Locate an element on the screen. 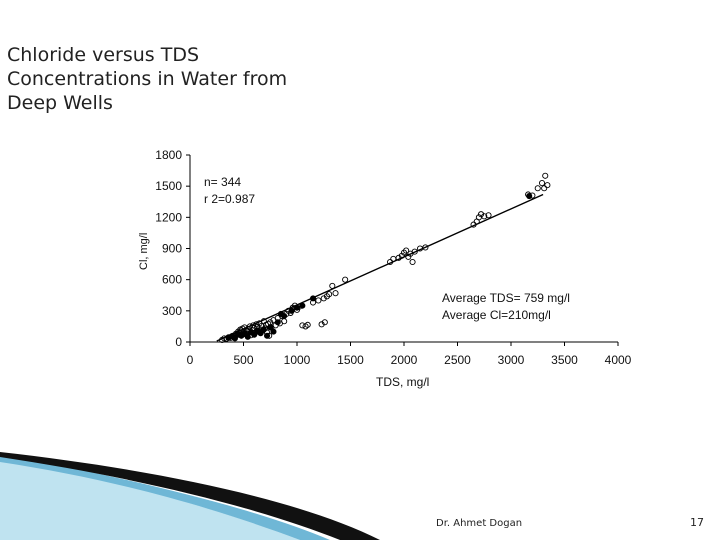  x-axis-label: TDS, mg/l is located at coordinates (402, 382).